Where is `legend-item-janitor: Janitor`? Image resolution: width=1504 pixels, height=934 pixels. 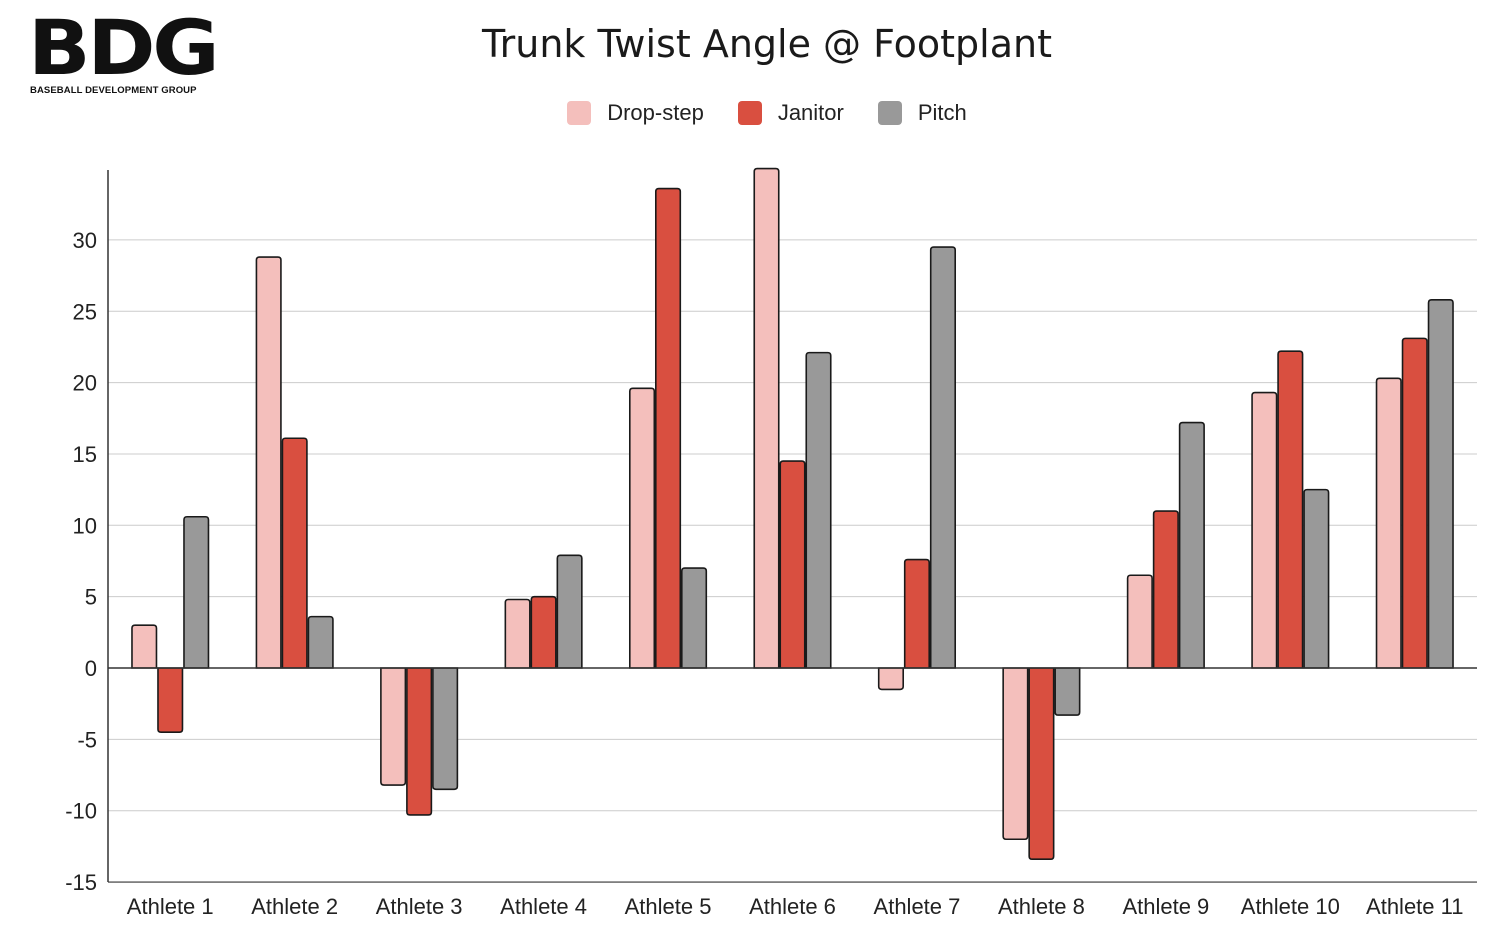
legend-item-janitor: Janitor is located at coordinates (790, 113).